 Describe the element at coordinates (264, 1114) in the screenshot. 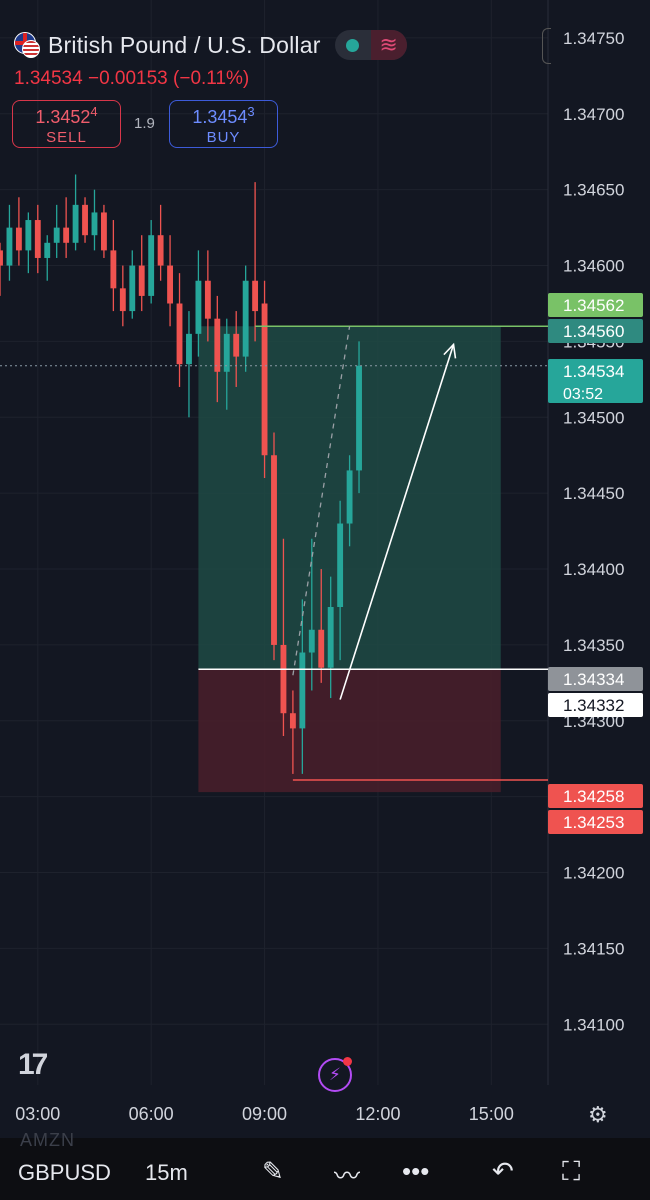

I see `time-tick-label: 09:00` at that location.